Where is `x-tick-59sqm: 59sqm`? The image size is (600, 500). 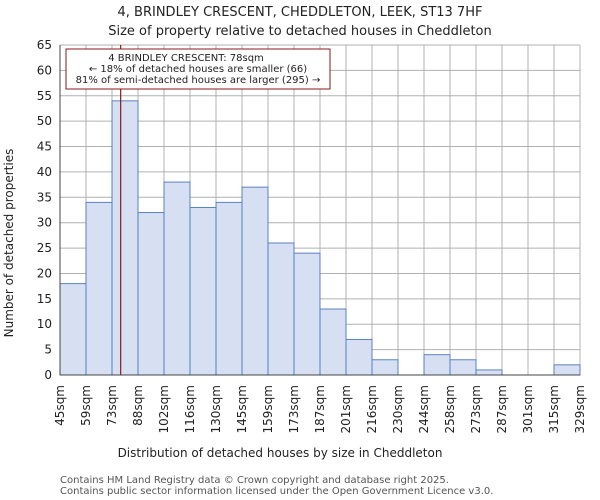
x-tick-59sqm: 59sqm is located at coordinates (86, 405).